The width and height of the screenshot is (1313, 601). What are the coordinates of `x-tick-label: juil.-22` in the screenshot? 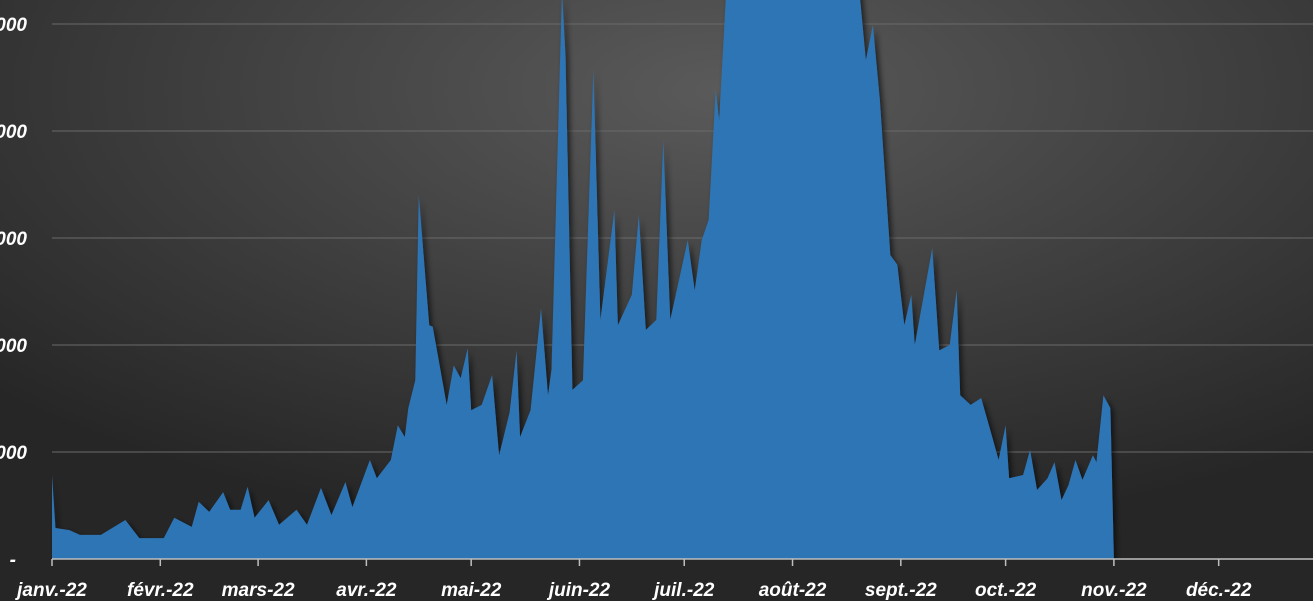 It's located at (683, 590).